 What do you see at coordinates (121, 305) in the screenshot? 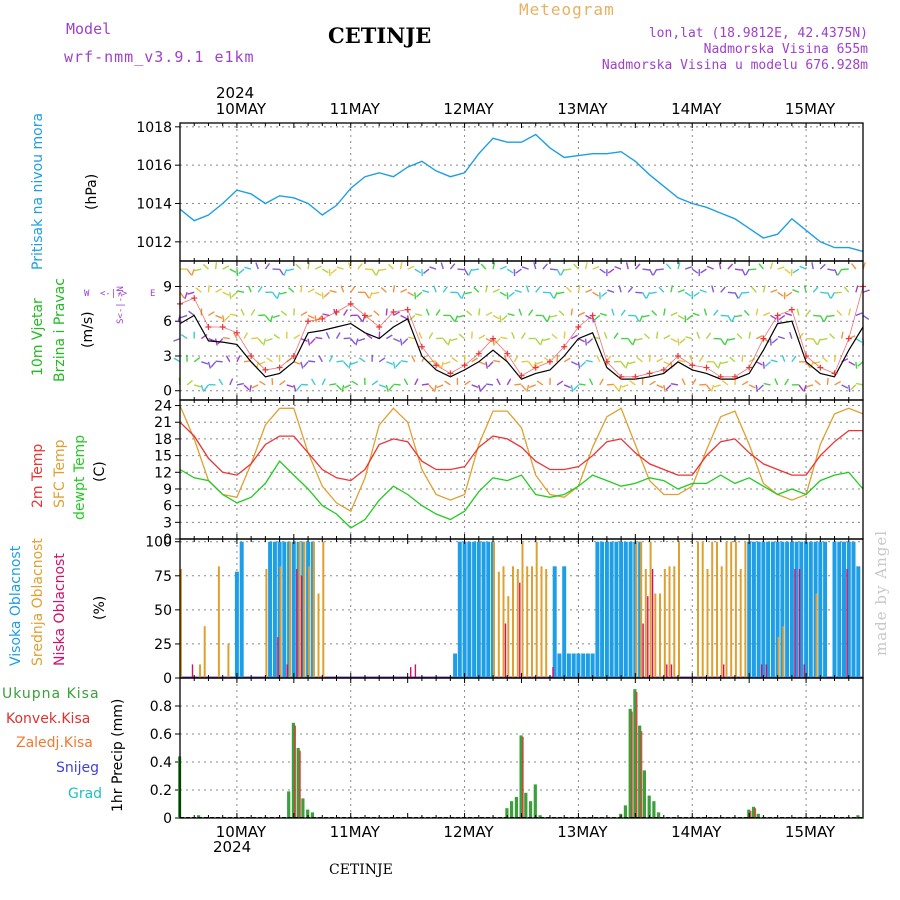
I see `compass-north-south: S<-|->N` at bounding box center [121, 305].